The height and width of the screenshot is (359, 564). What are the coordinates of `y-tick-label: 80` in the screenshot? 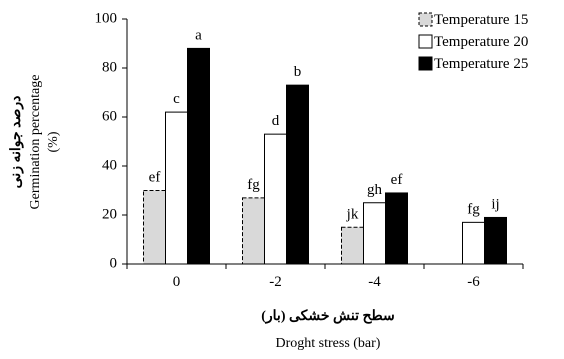 It's located at (109, 67).